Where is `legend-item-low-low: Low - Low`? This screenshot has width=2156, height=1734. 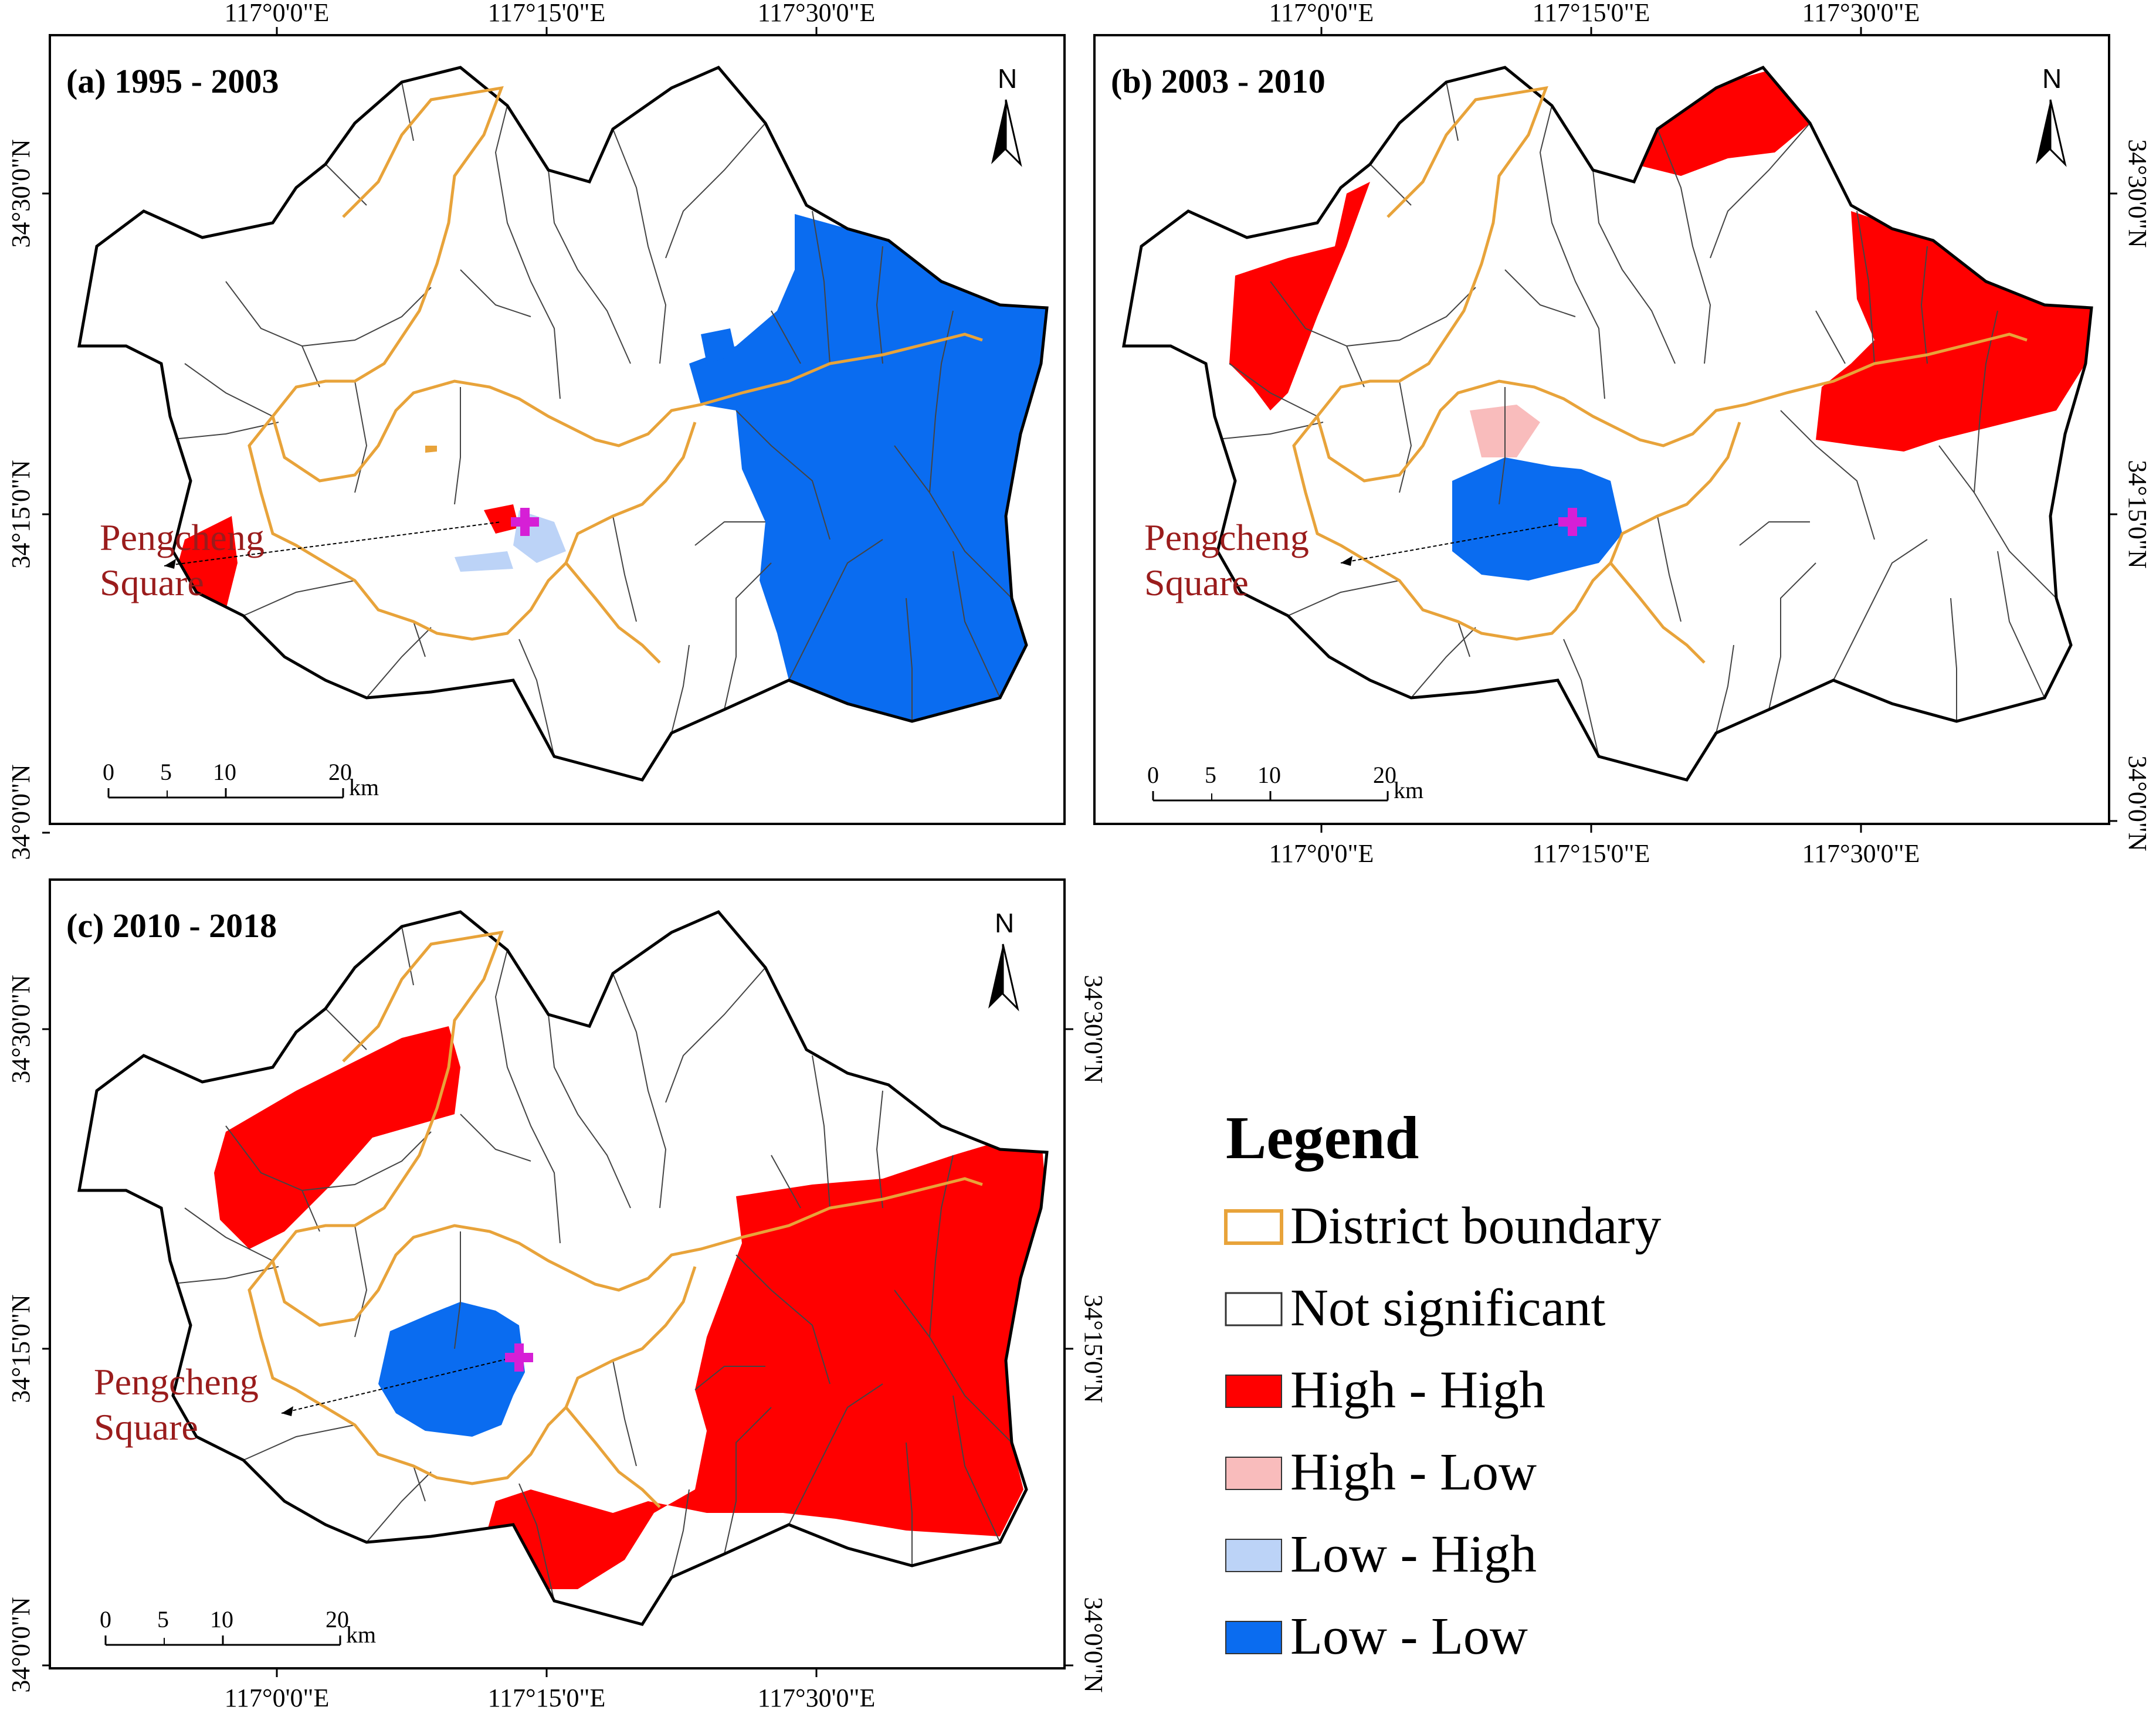 legend-item-low-low: Low - Low is located at coordinates (1376, 1636).